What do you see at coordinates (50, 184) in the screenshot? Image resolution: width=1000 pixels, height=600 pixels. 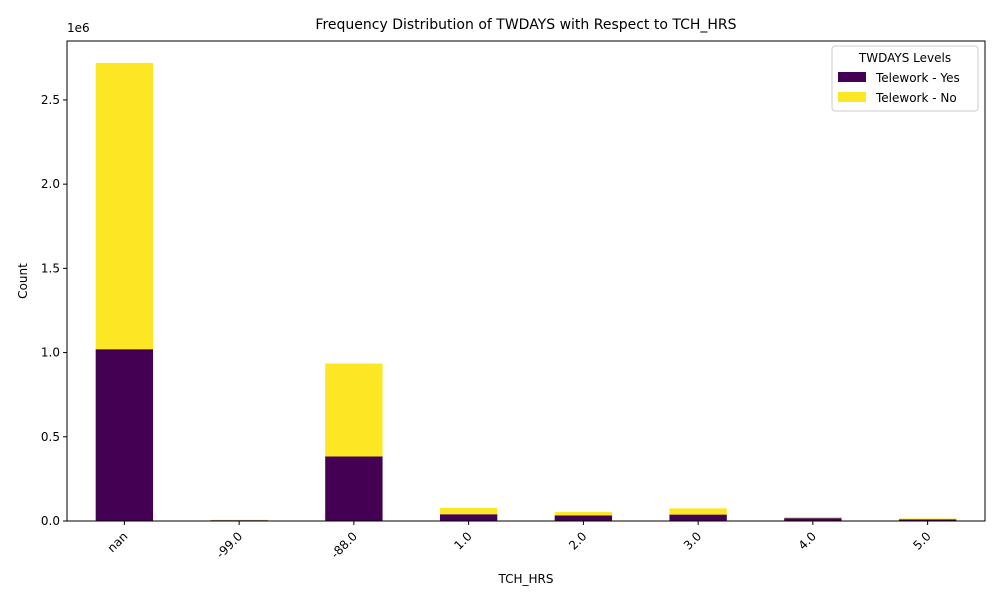 I see `y-tick-label-4: 2.0` at bounding box center [50, 184].